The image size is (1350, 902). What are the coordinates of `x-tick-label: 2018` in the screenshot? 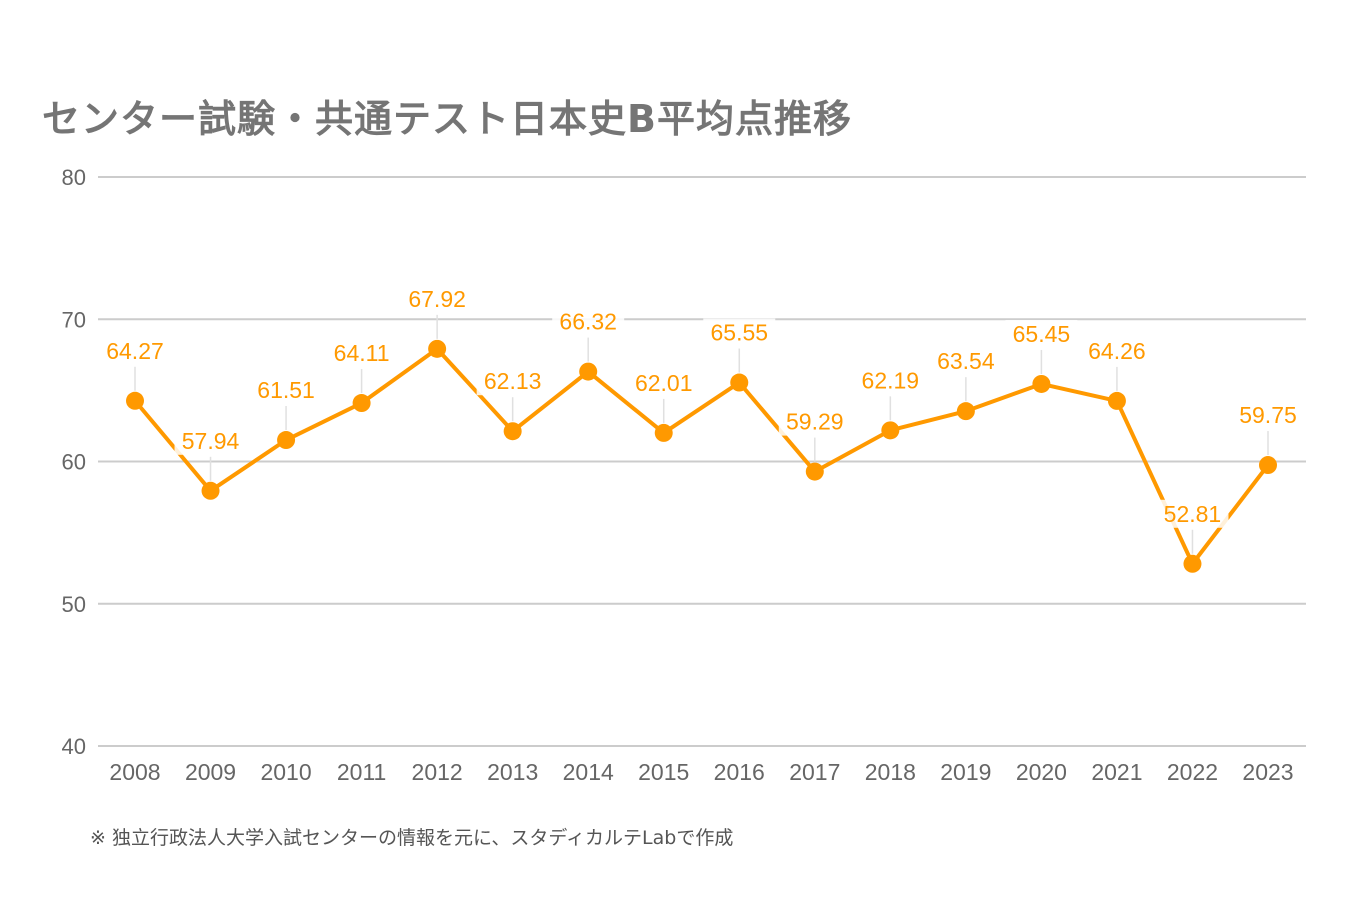 It's located at (890, 772).